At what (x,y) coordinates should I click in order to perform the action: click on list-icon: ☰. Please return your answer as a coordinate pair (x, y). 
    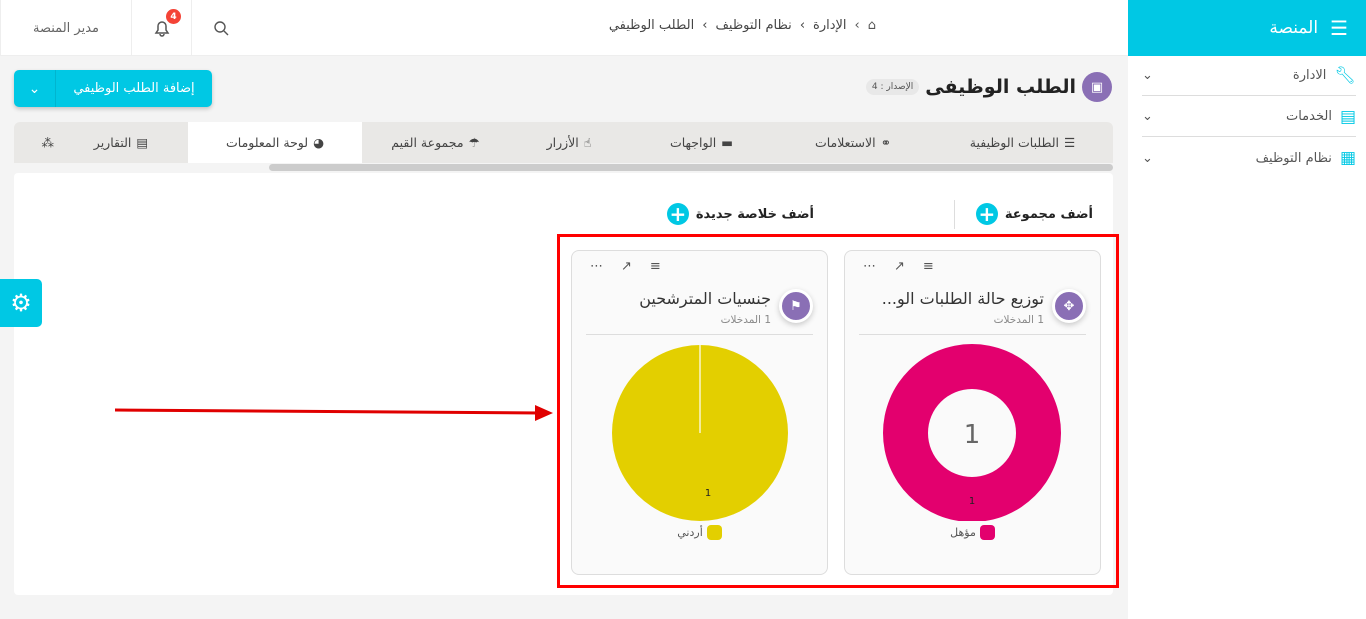
    Looking at the image, I should click on (1070, 142).